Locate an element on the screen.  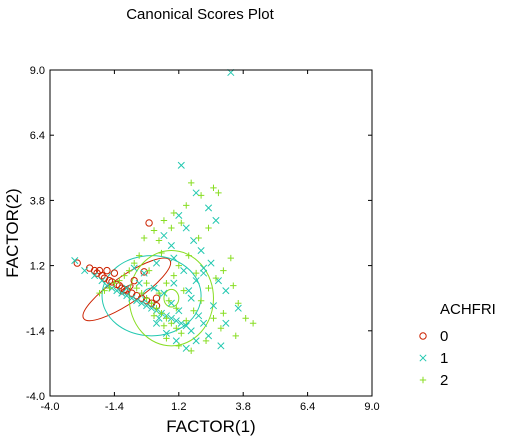
y-axis-title: FACTOR(2) is located at coordinates (12, 232).